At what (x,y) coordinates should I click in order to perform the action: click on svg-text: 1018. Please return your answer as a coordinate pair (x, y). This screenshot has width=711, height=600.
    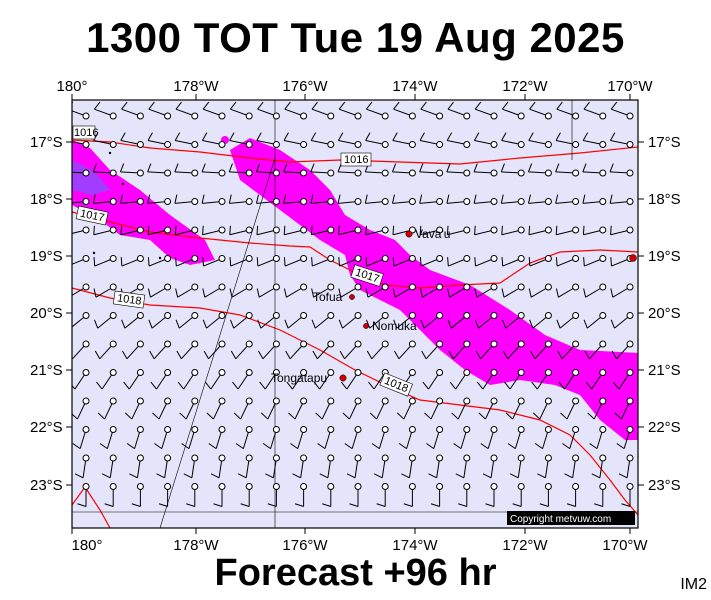
    Looking at the image, I should click on (129, 299).